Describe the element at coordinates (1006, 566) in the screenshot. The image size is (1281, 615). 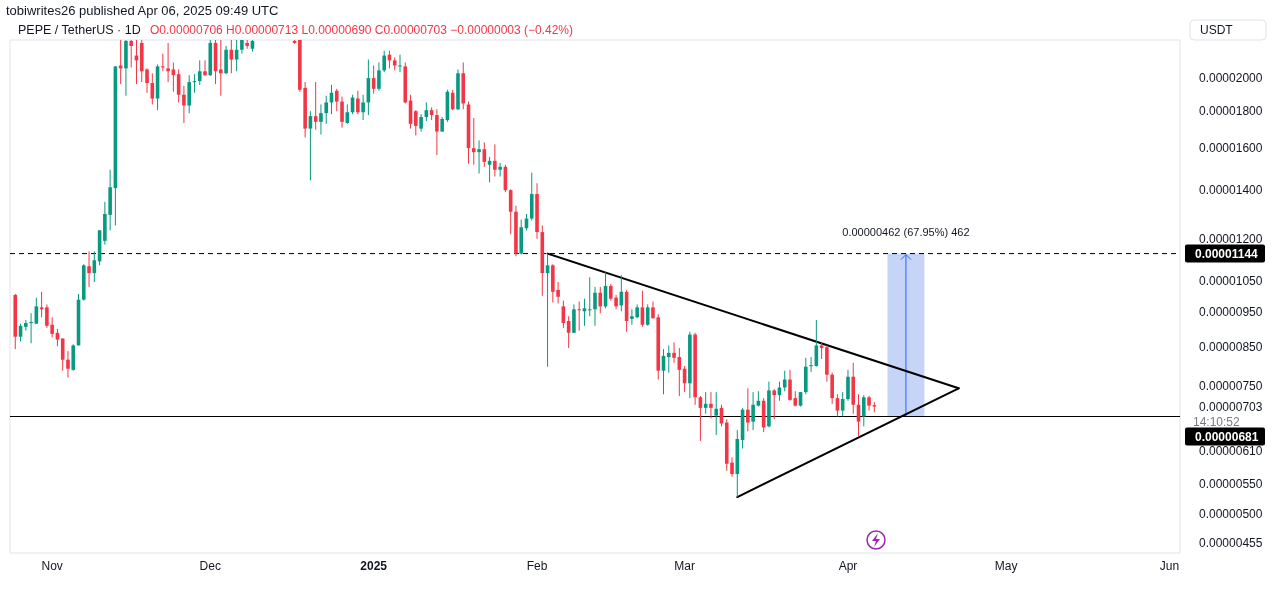
I see `x-tick-label: May` at that location.